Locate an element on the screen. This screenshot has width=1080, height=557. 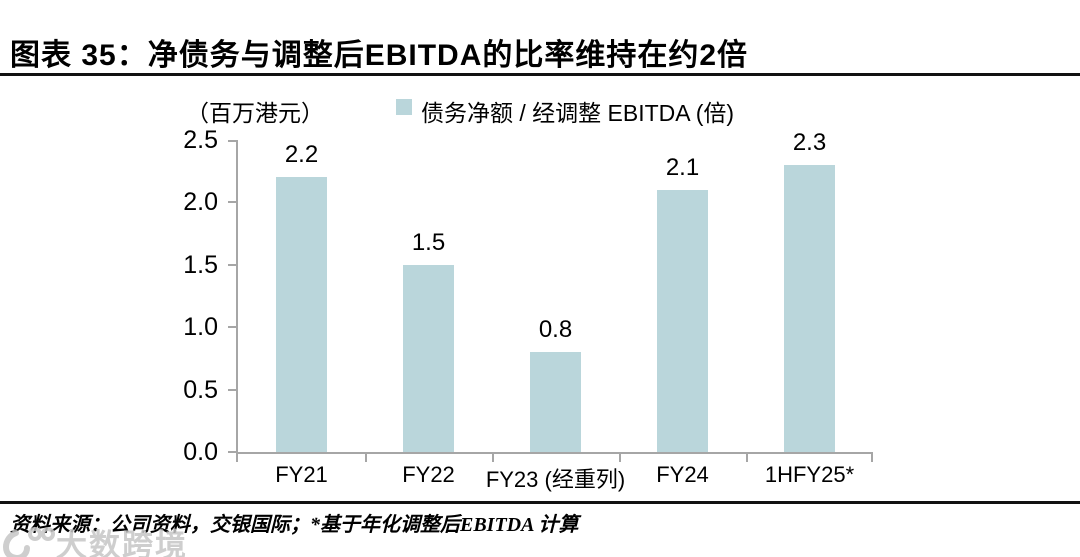
legend: 债务净额 / 经调整 EBITDA (倍) is located at coordinates (565, 111).